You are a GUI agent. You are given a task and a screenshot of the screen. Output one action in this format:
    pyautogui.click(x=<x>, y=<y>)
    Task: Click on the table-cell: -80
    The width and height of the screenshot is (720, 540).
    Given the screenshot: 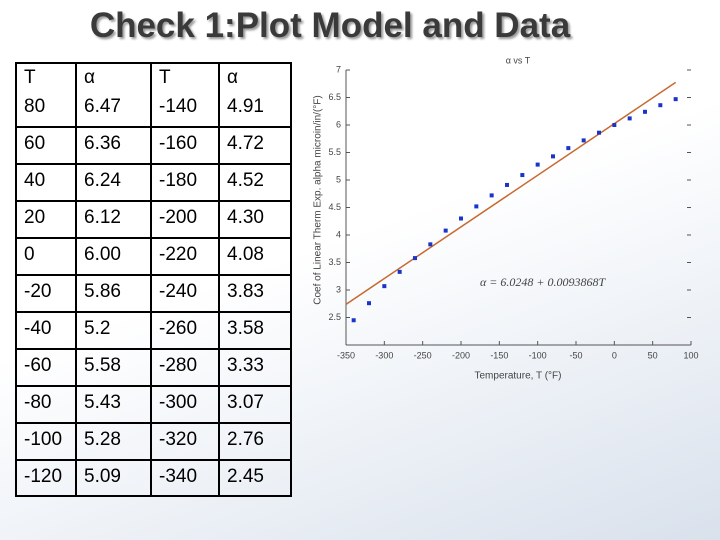 What is the action you would take?
    pyautogui.click(x=38, y=402)
    